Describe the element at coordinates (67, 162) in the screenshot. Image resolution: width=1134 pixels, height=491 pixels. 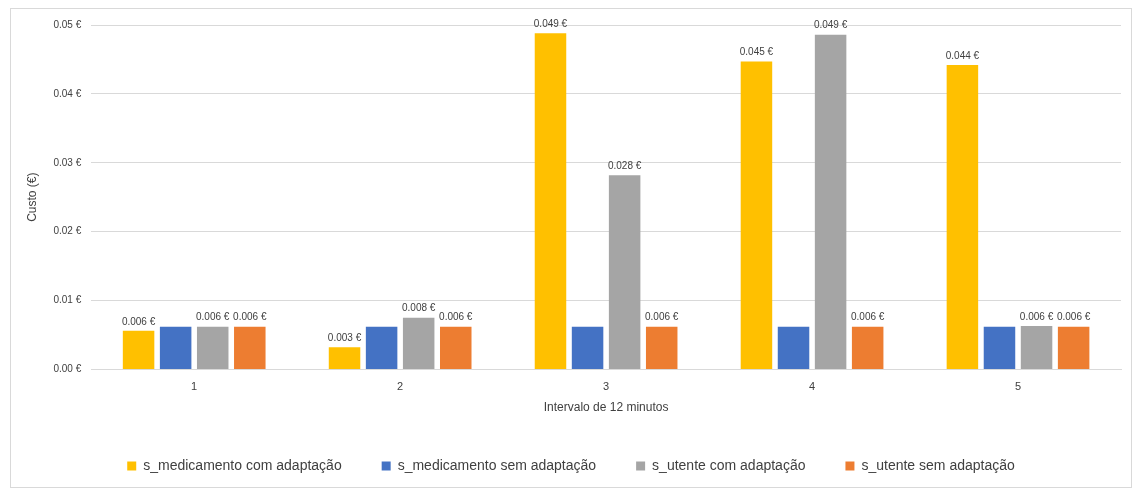
I see `y-tick-label: 0.03 €` at that location.